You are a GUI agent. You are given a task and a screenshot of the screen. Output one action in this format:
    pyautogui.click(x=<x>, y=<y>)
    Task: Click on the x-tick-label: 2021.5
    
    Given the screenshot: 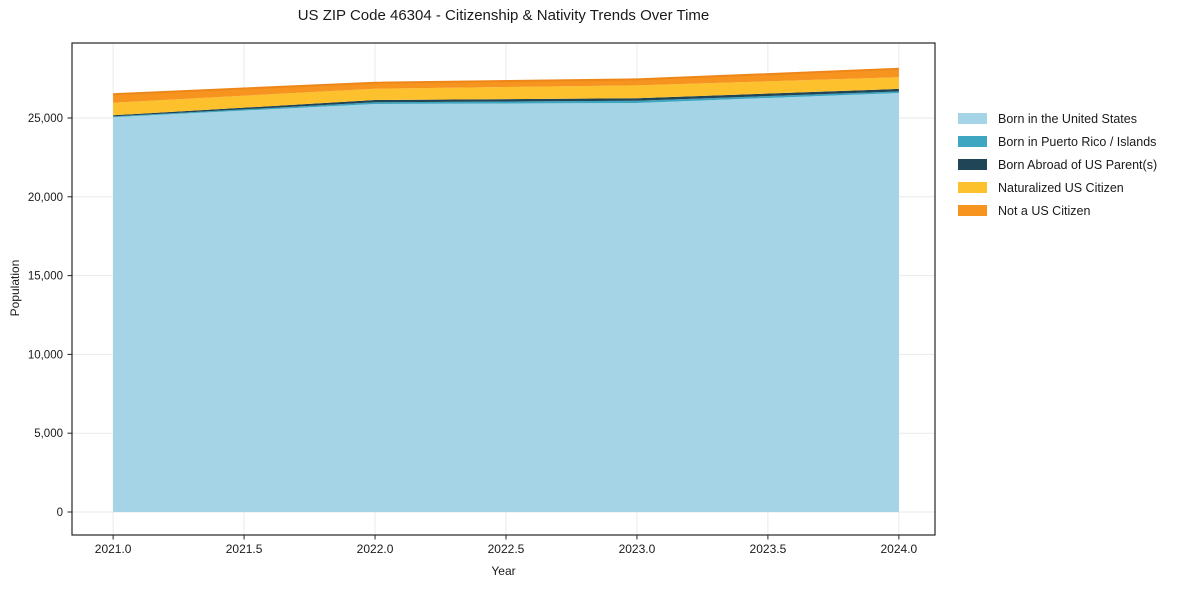 What is the action you would take?
    pyautogui.click(x=244, y=549)
    